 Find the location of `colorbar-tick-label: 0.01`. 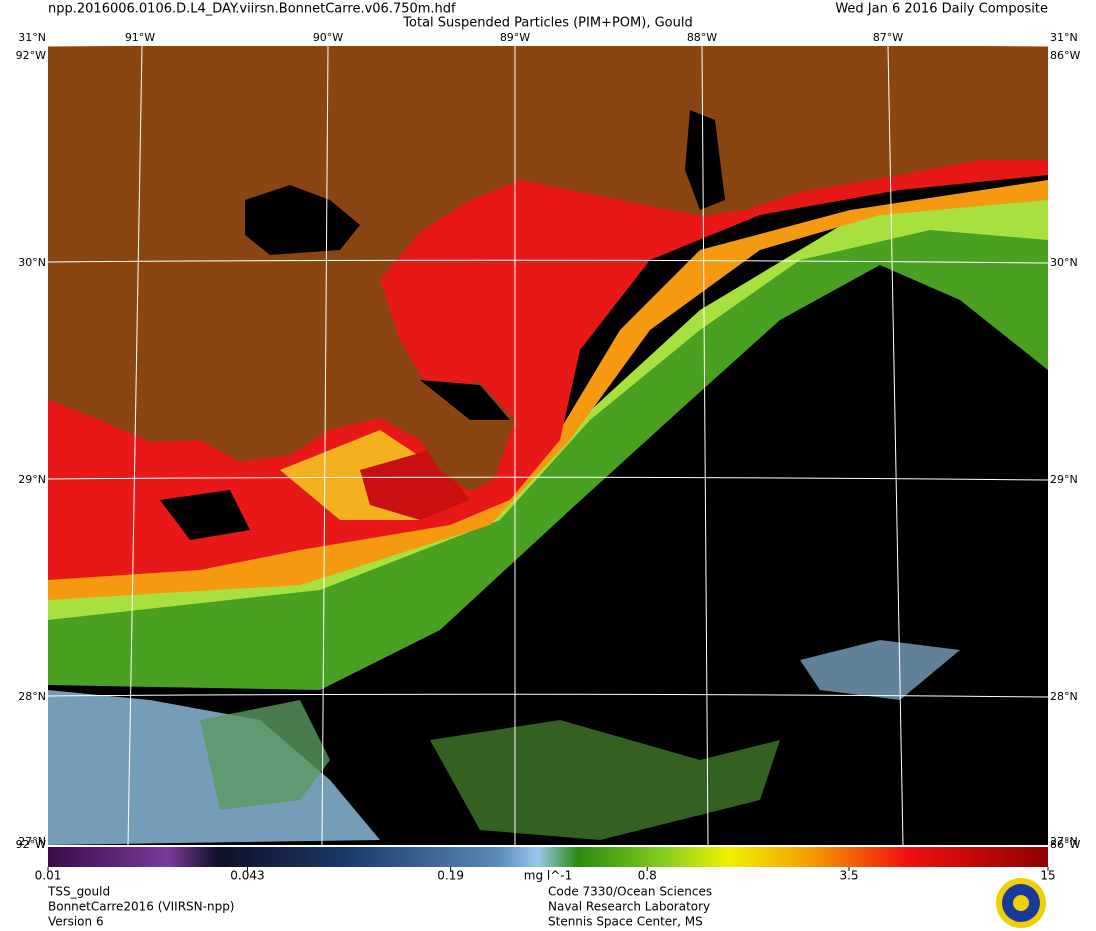

colorbar-tick-label: 0.01 is located at coordinates (48, 876).